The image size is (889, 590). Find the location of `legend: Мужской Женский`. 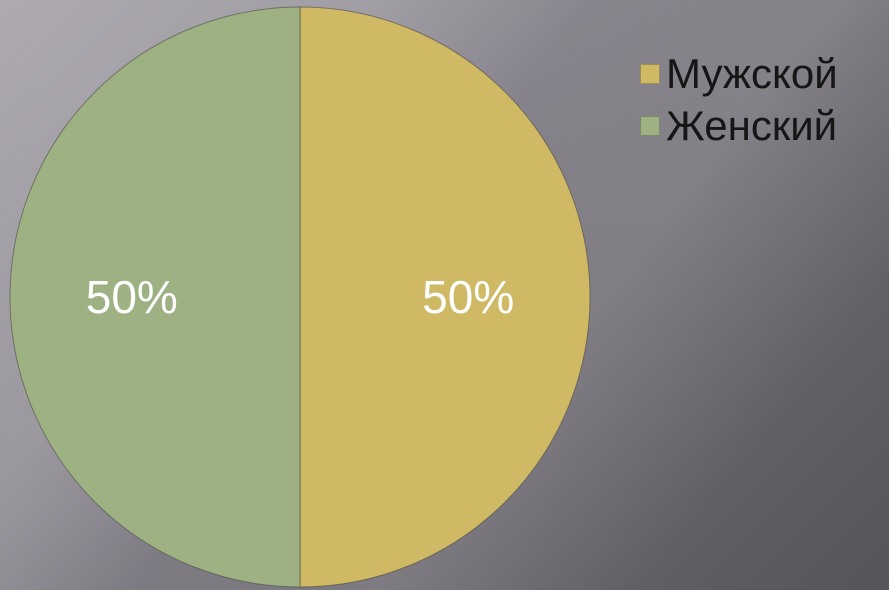

legend: Мужской Женский is located at coordinates (739, 100).